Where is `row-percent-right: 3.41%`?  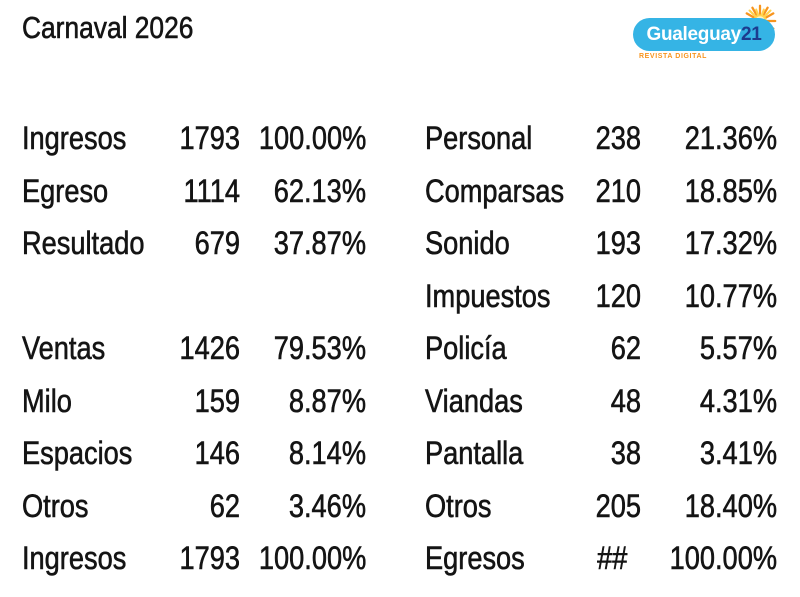 row-percent-right: 3.41% is located at coordinates (738, 453).